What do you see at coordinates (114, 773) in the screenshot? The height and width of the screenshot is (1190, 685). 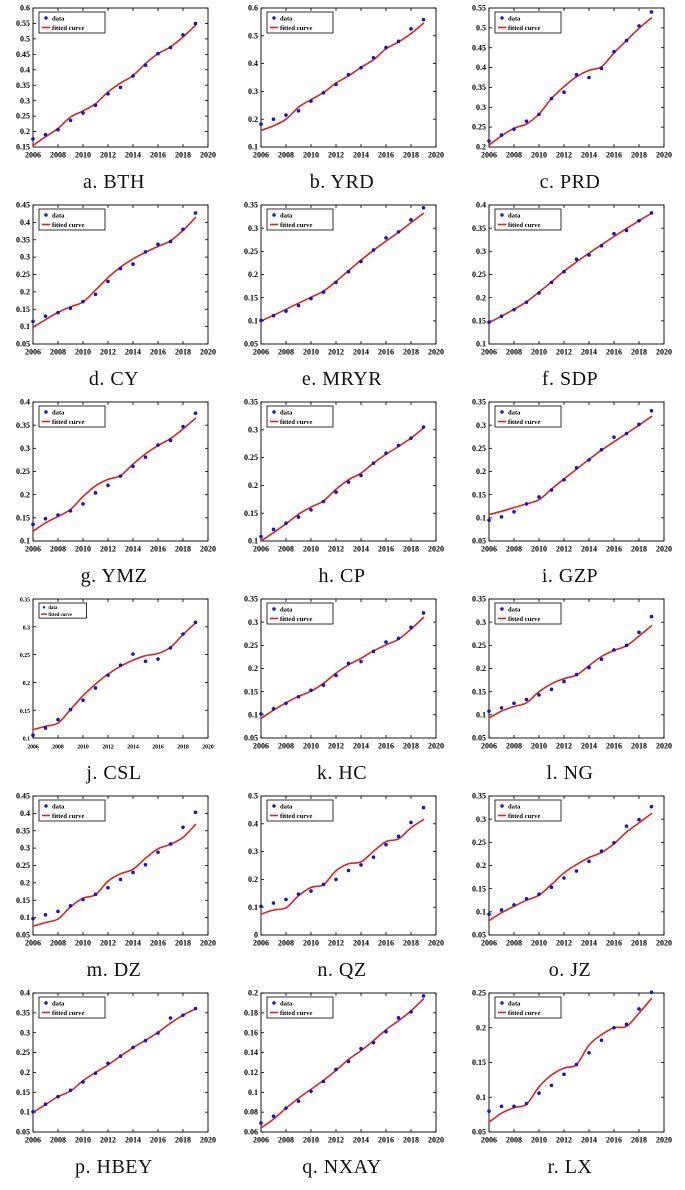 I see `subplot-caption: j. CSL` at bounding box center [114, 773].